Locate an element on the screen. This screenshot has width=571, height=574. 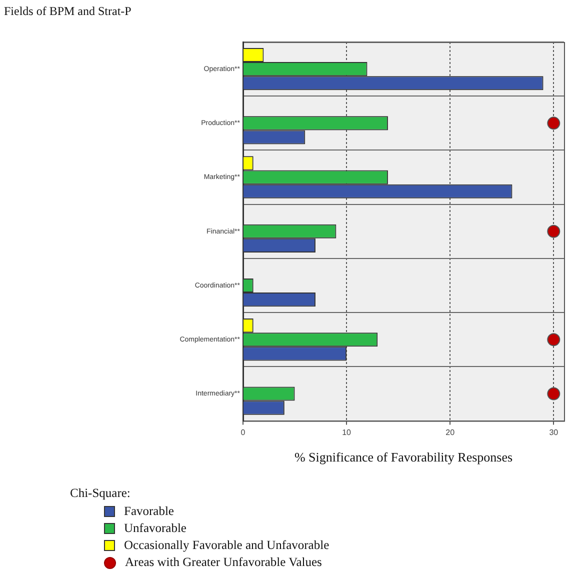
x-tick-label: 0 is located at coordinates (243, 432).